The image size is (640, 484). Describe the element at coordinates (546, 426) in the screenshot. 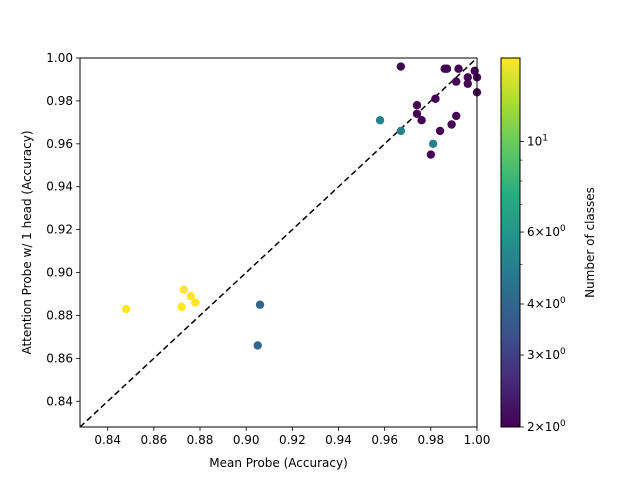

I see `colorbar-tick-label: 2×100` at that location.